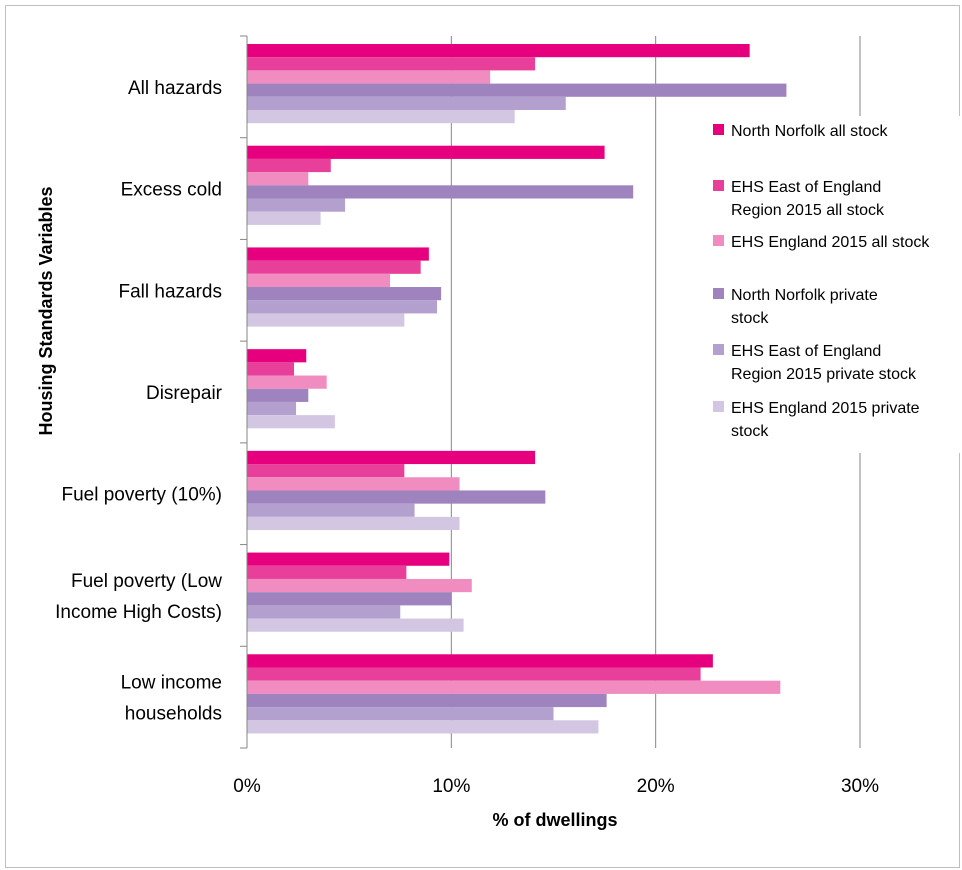 This screenshot has width=962, height=870. Describe the element at coordinates (860, 786) in the screenshot. I see `x-tick-label: 30%` at that location.